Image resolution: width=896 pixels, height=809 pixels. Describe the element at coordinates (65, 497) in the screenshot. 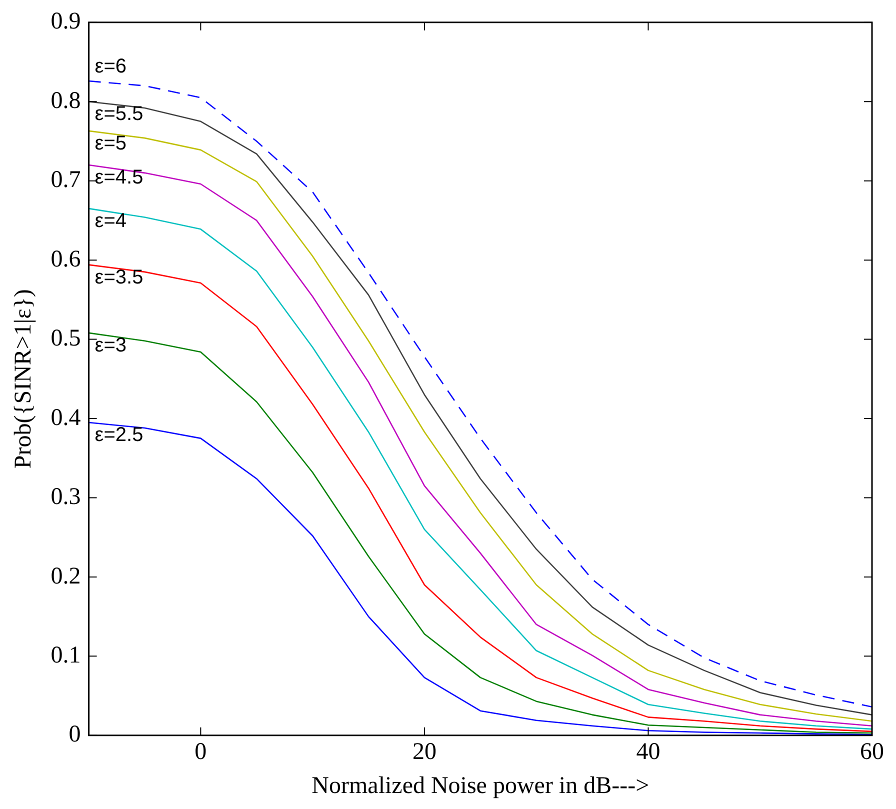

I see `y-tick-label: 0.3` at that location.